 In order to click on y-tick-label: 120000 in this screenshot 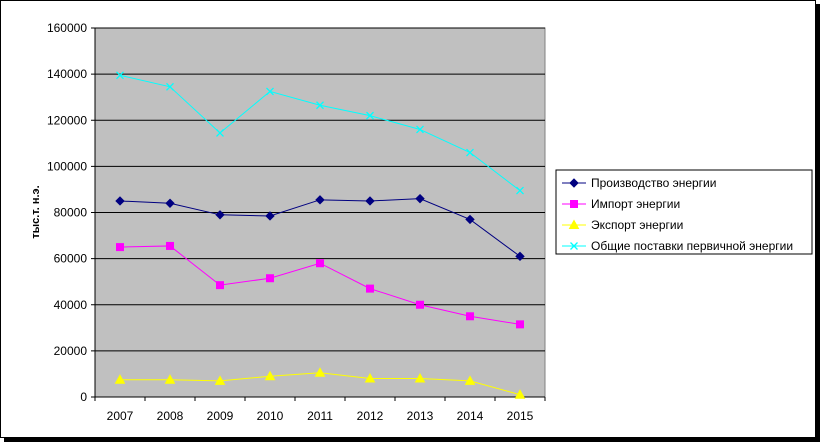, I will do `click(67, 120)`.